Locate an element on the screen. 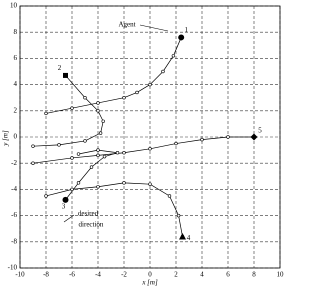 The height and width of the screenshot is (294, 320). y-tick-label: 0 is located at coordinates (16, 137).